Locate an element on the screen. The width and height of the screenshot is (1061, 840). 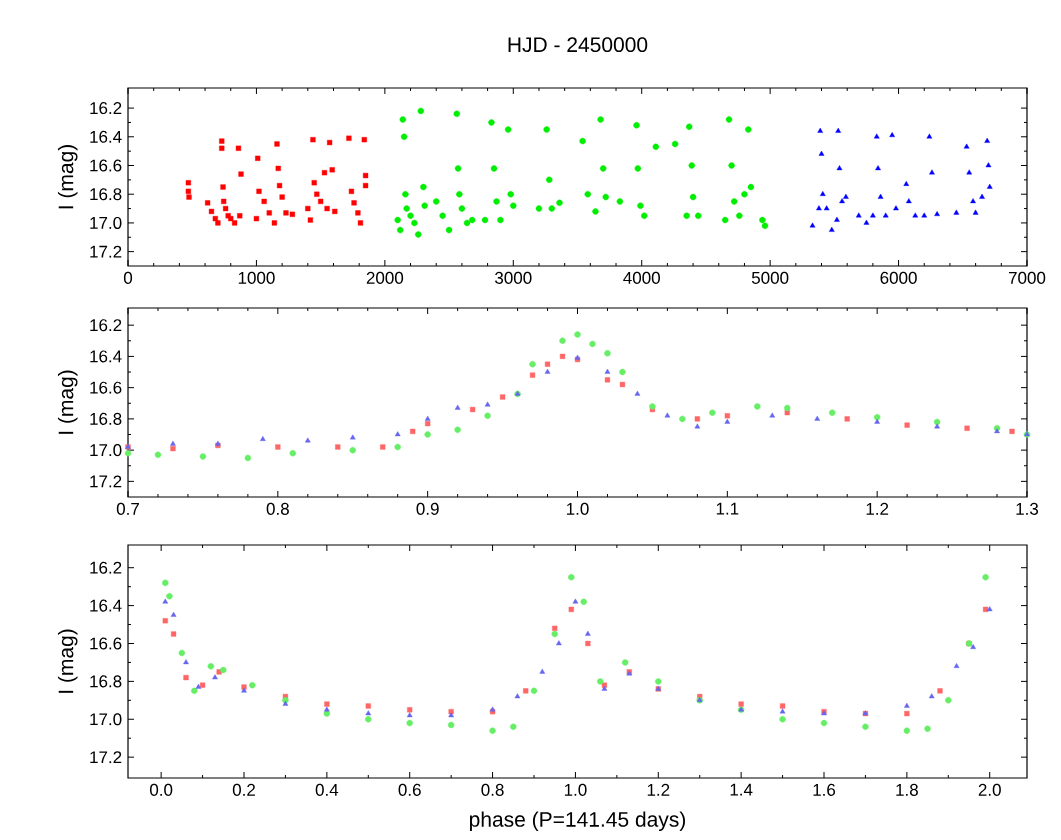
x-tick-label: 0.6 is located at coordinates (409, 789).